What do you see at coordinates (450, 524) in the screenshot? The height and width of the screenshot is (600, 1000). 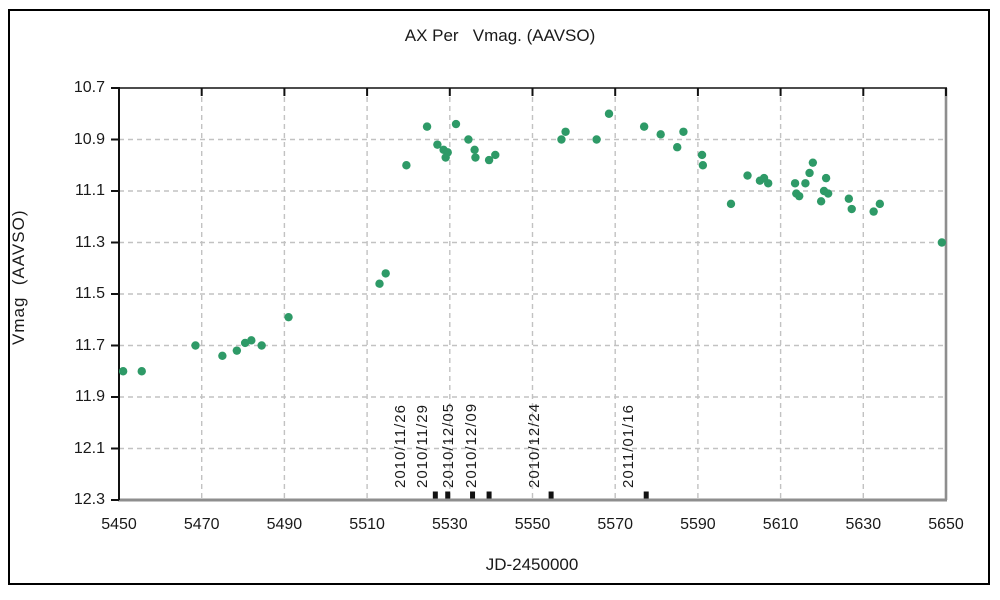 I see `x-tick-label: 5530` at bounding box center [450, 524].